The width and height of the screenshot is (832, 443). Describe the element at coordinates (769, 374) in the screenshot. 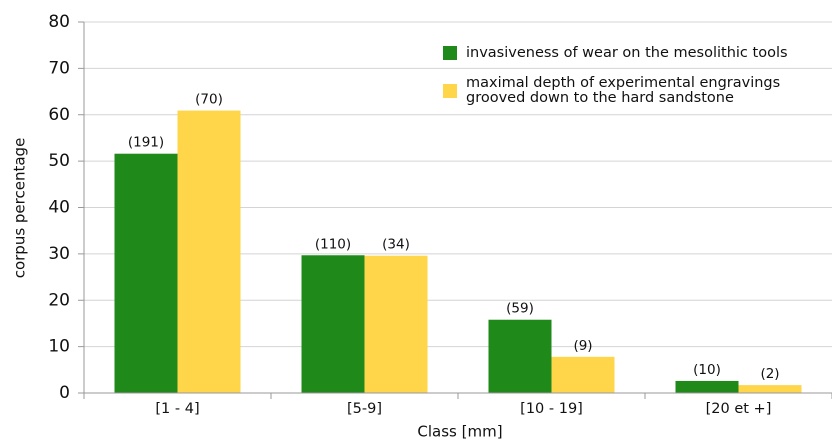

I see `bar-annotation: (2)` at that location.